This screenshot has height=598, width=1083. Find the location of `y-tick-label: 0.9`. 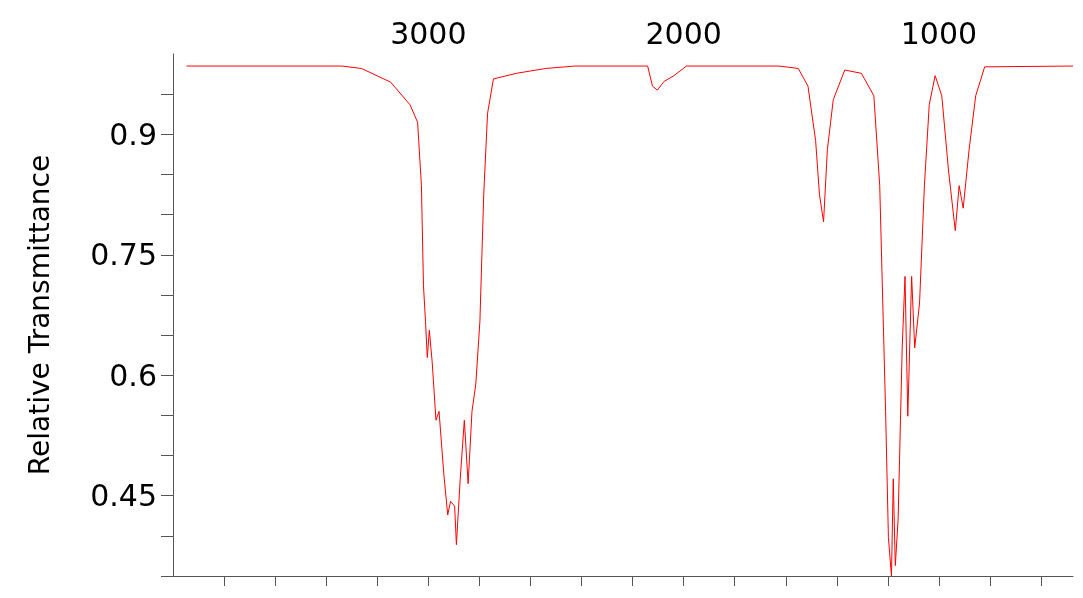

y-tick-label: 0.9 is located at coordinates (133, 134).